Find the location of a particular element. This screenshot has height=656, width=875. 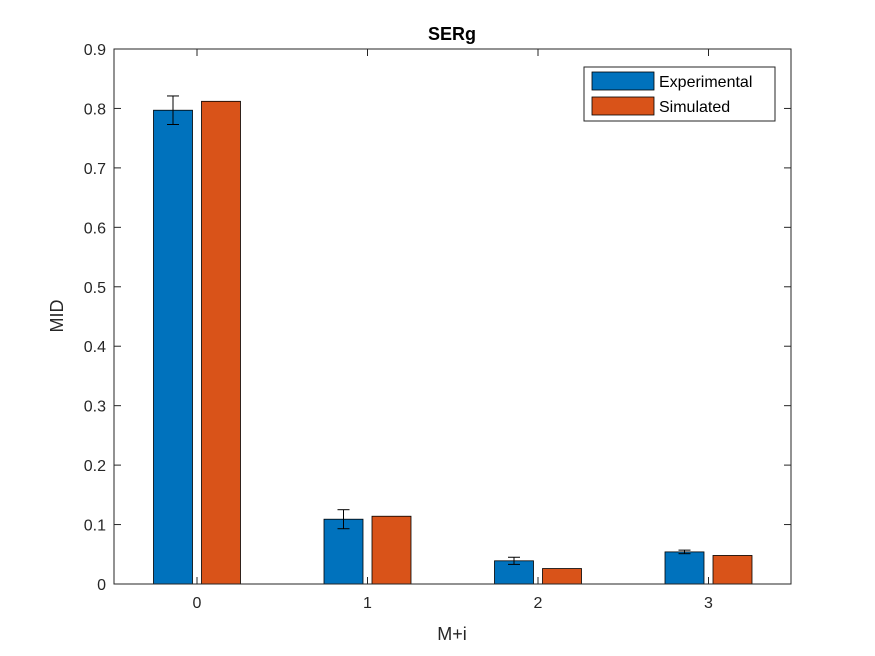

y-tick-label: 0.5 is located at coordinates (95, 288).